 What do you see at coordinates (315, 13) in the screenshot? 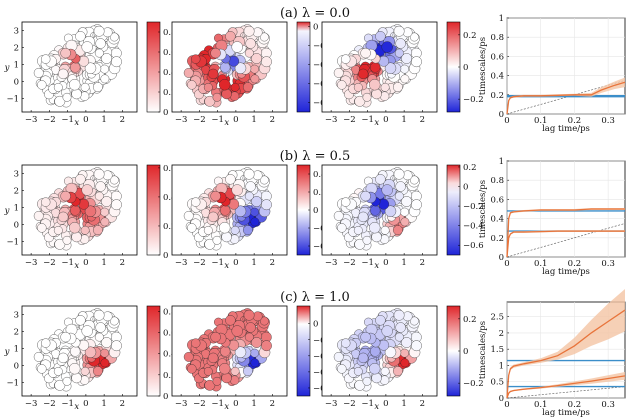
I see `row-title-a: (a) λ = 0.0` at bounding box center [315, 13].